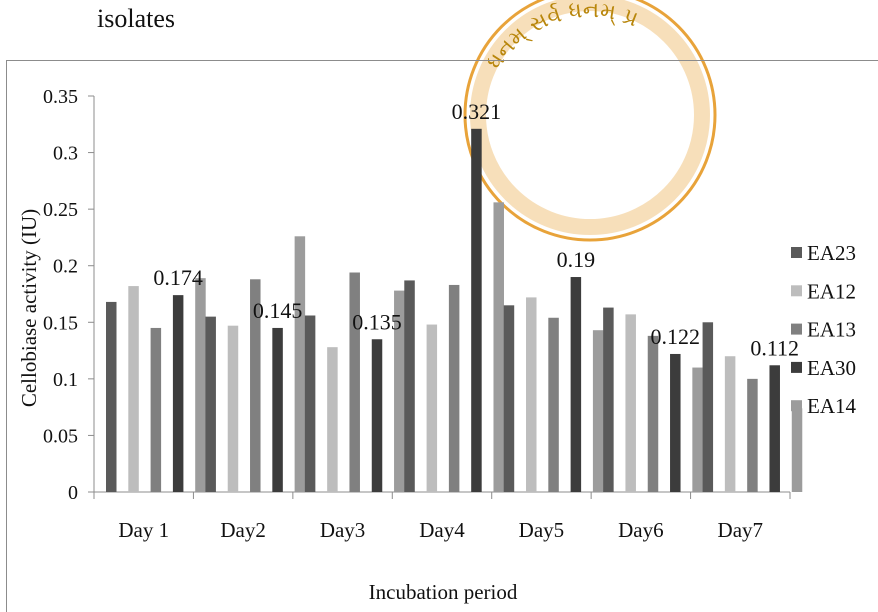  Describe the element at coordinates (143, 530) in the screenshot. I see `x-tick-label: Day 1` at that location.